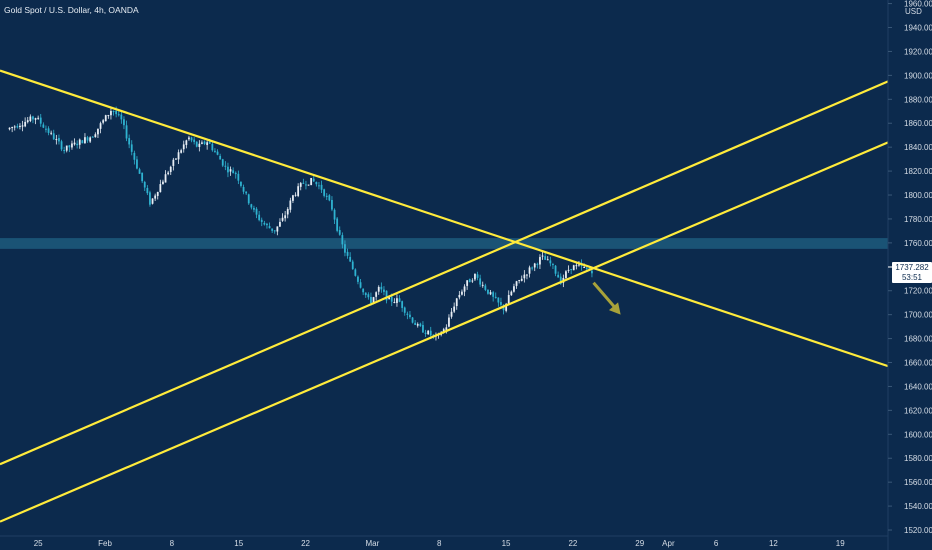 This screenshot has height=550, width=932. I want to click on price-tick-label: 1860.000, so click(918, 123).